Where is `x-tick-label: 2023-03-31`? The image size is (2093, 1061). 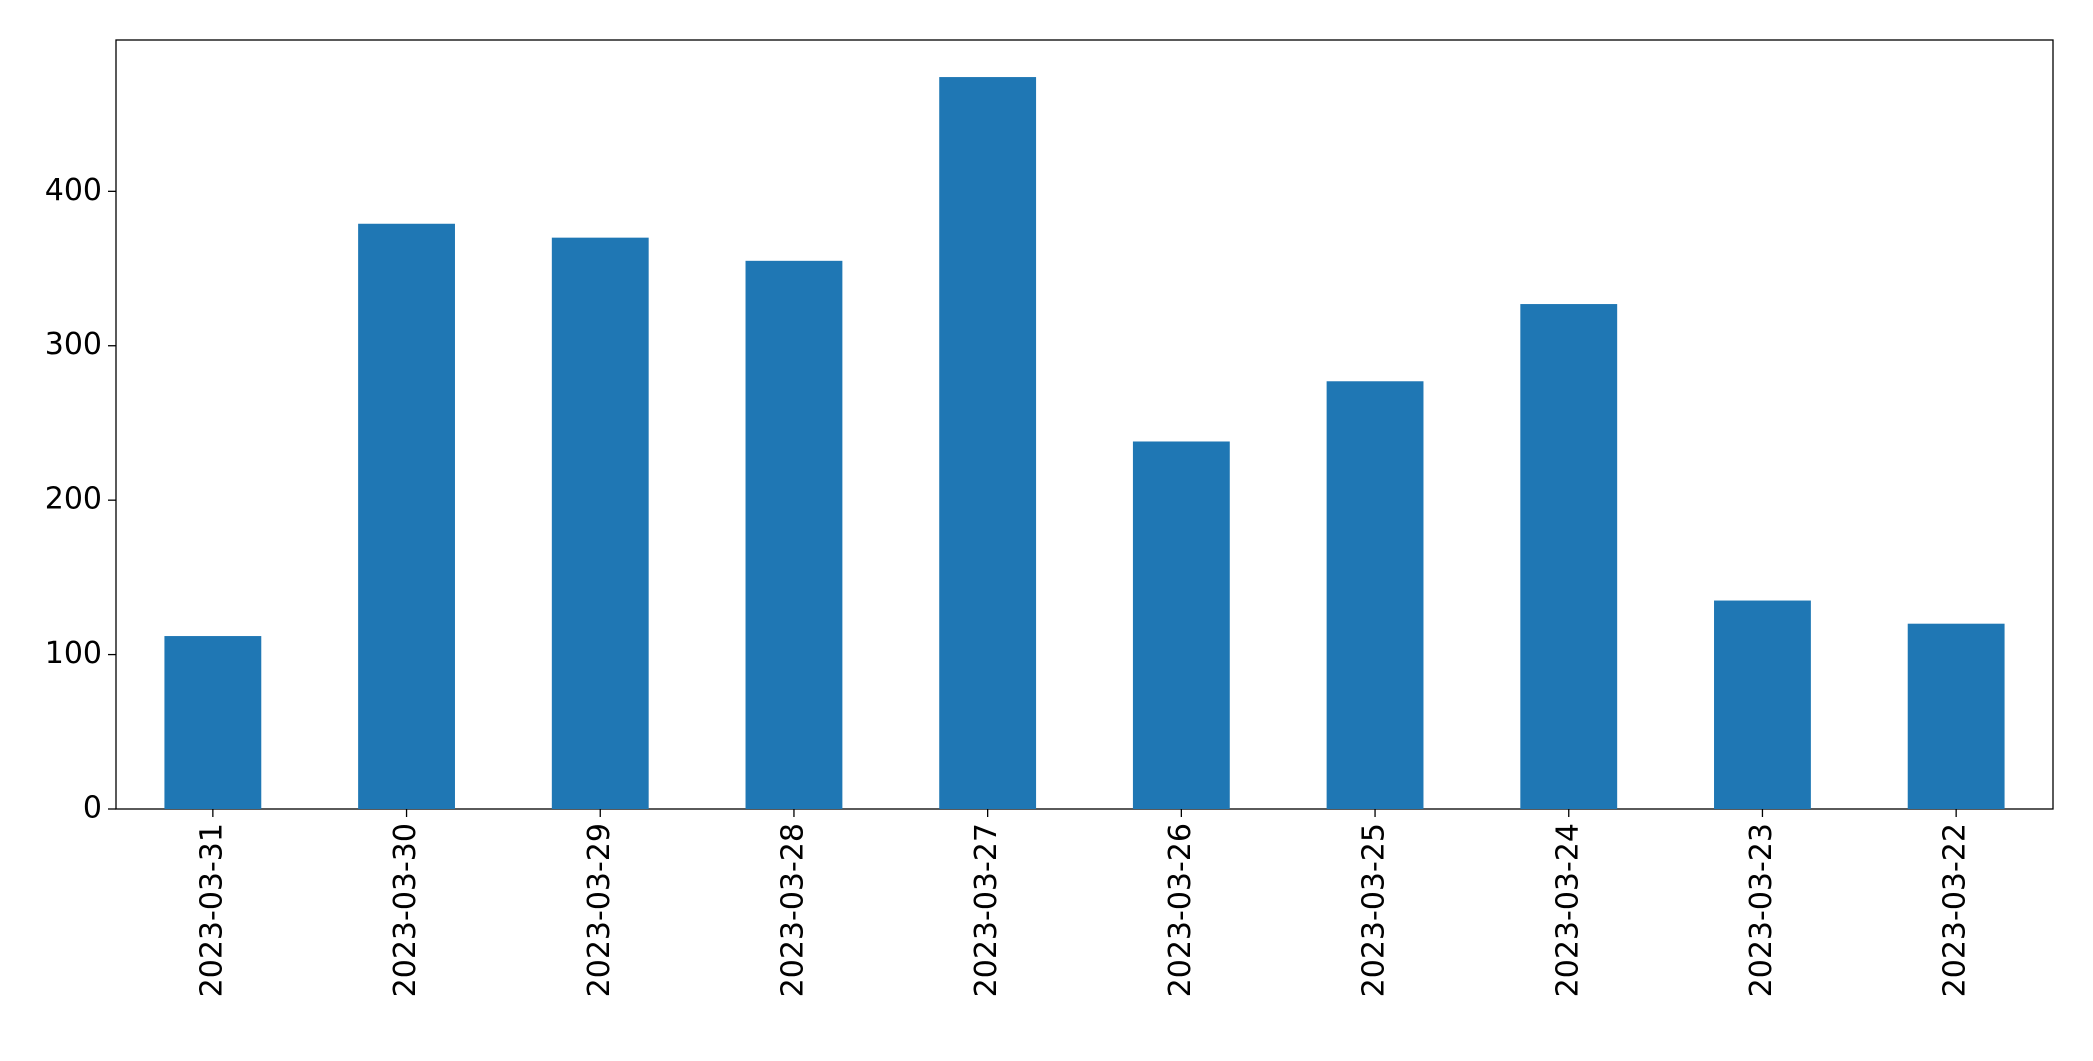
x-tick-label: 2023-03-31 is located at coordinates (211, 910).